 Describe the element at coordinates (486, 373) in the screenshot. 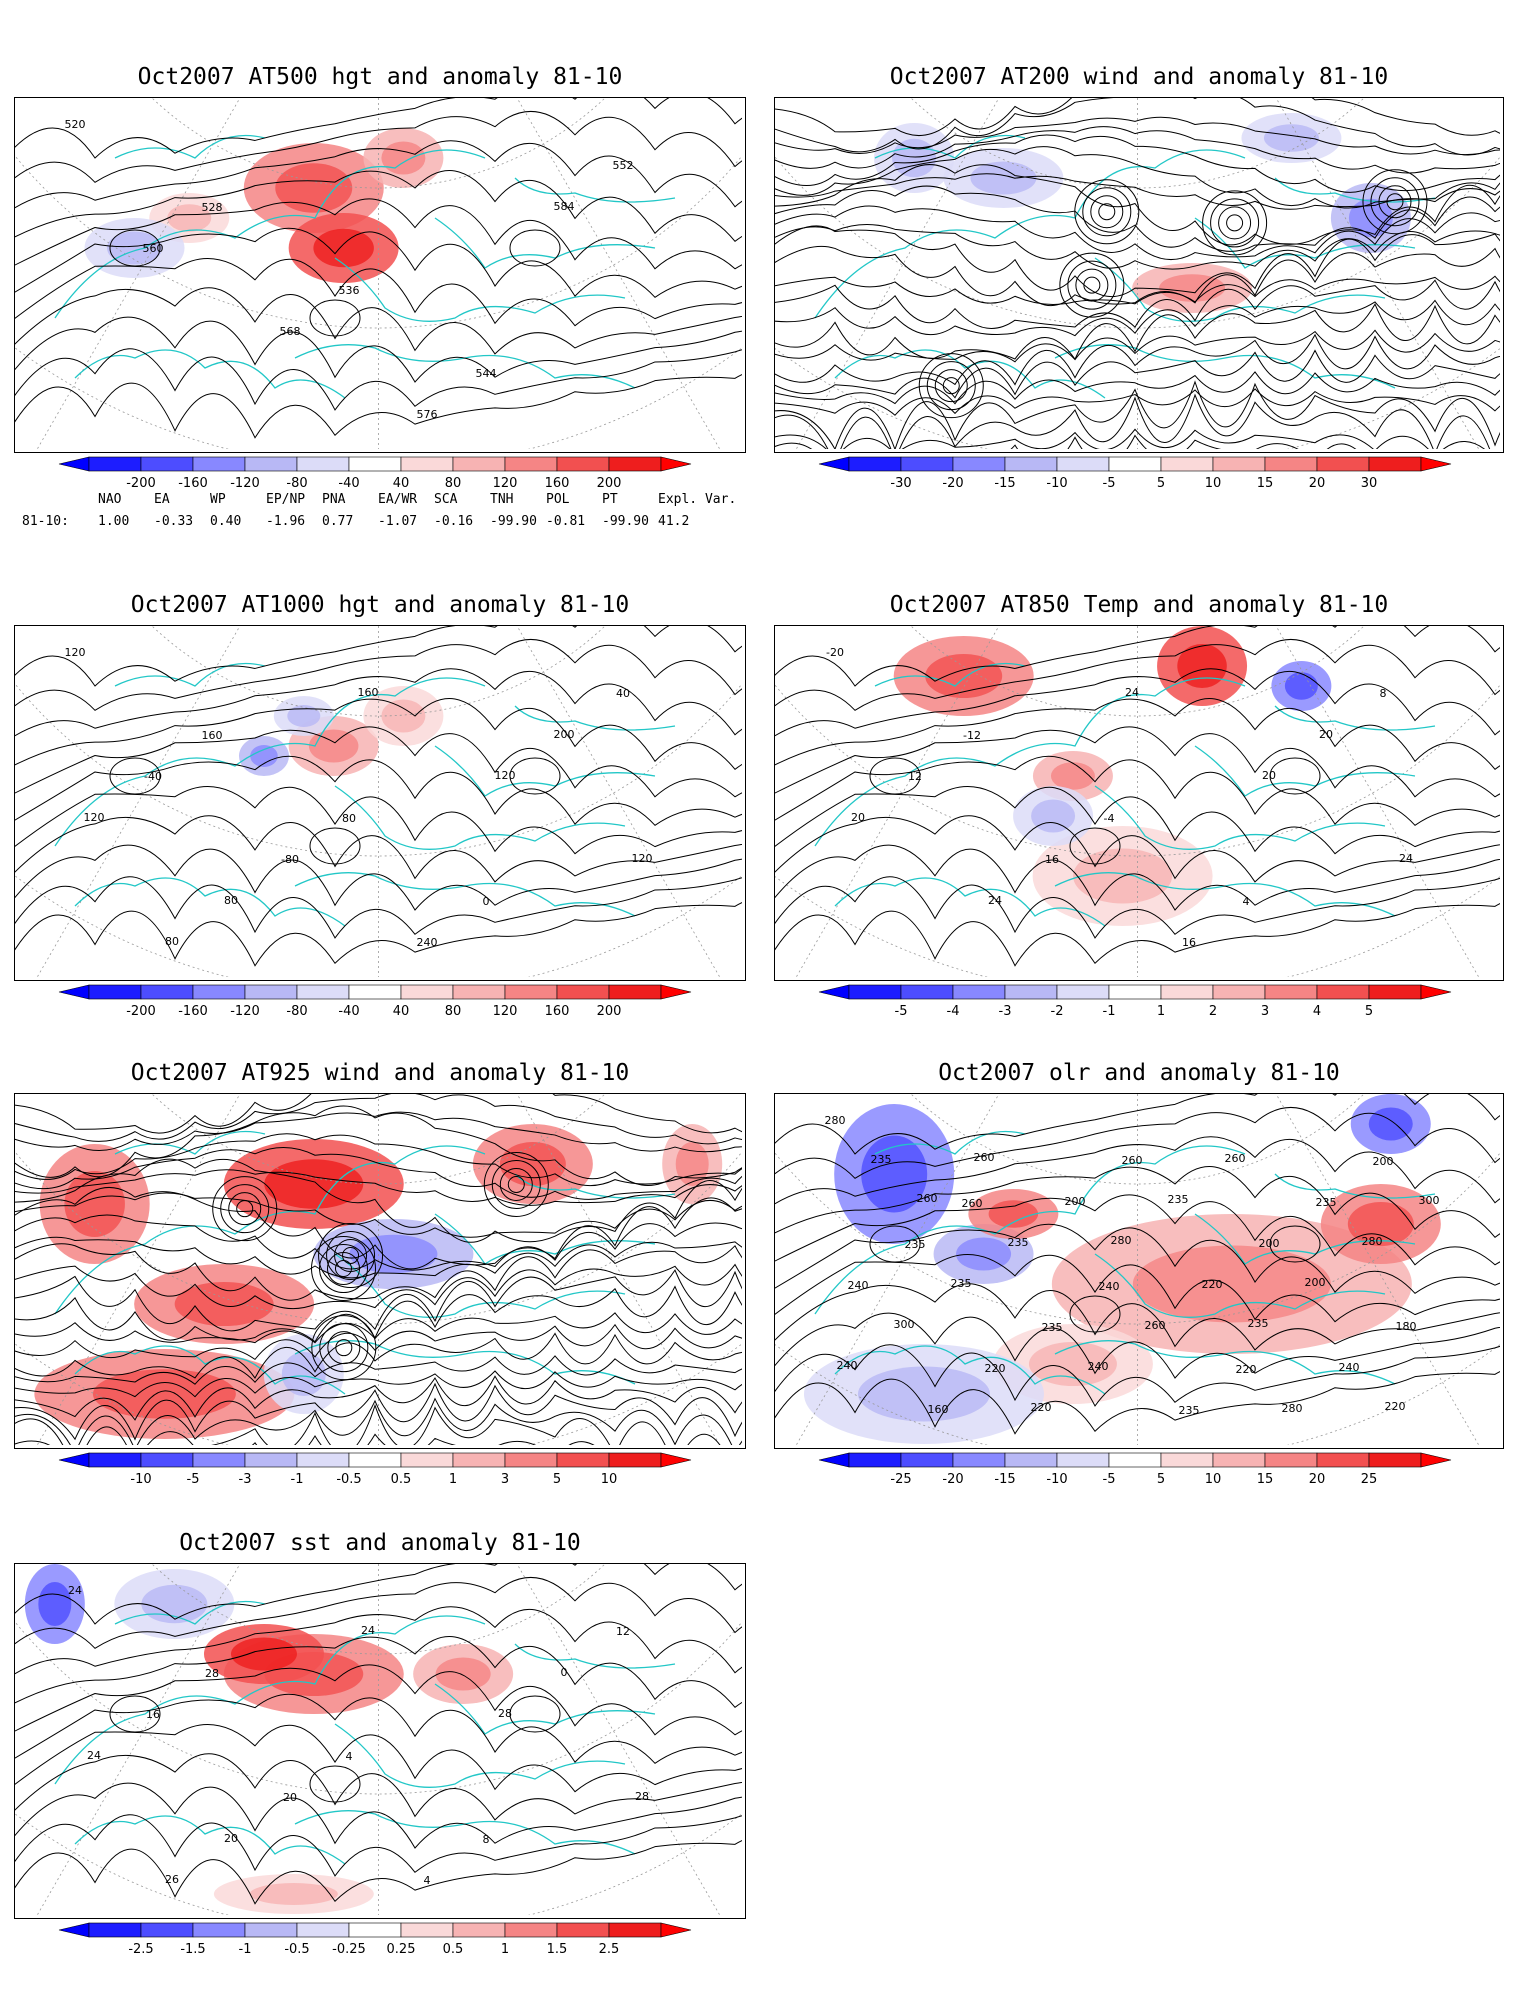

I see `contour-label: 544` at that location.